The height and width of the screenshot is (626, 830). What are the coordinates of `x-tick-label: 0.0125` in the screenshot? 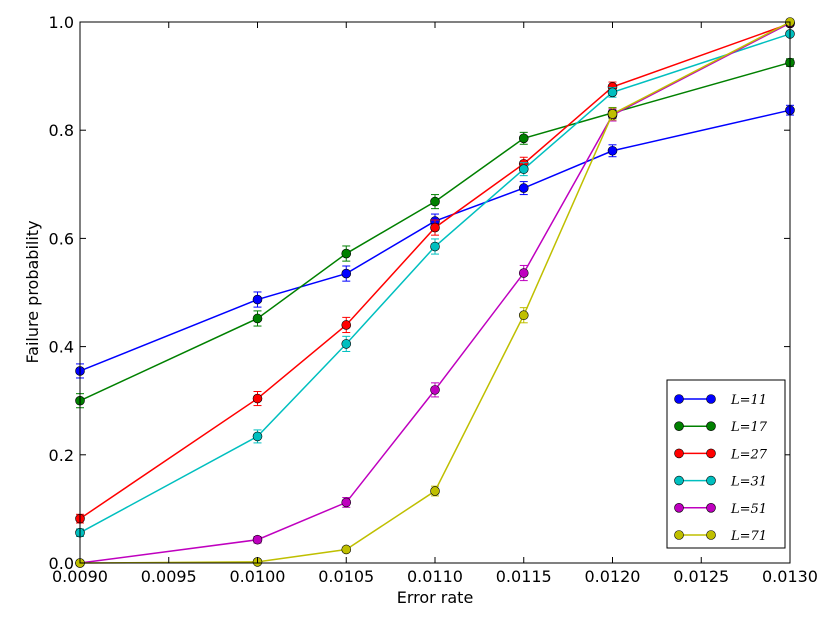 It's located at (701, 576).